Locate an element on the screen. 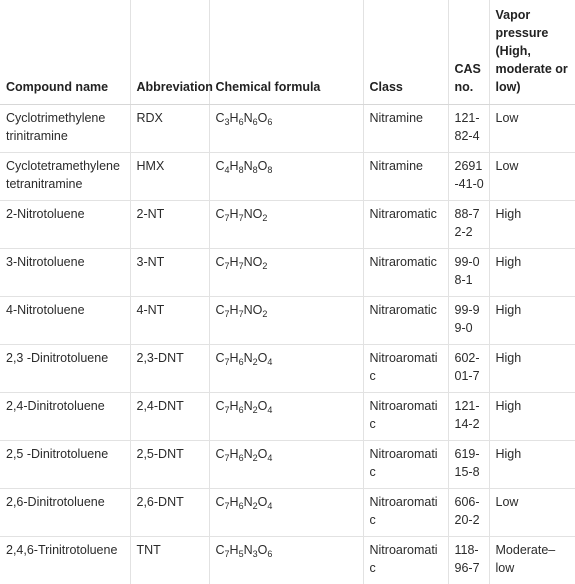 This screenshot has width=575, height=584. cas-number-cell: 2691-41-0 is located at coordinates (468, 177).